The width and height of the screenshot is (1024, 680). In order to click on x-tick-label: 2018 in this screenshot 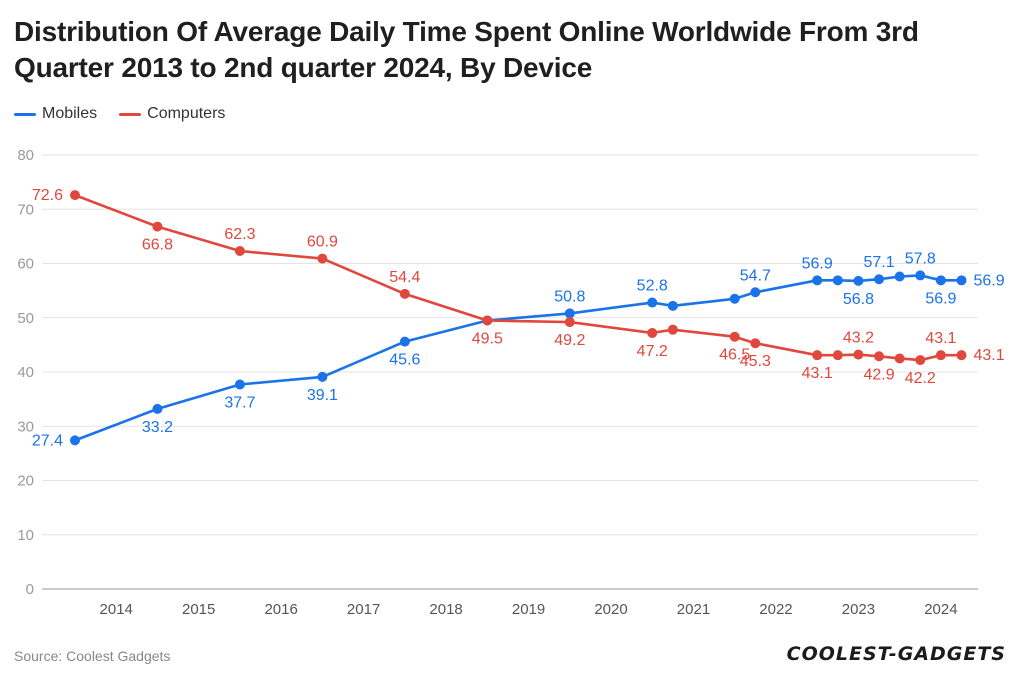, I will do `click(445, 609)`.